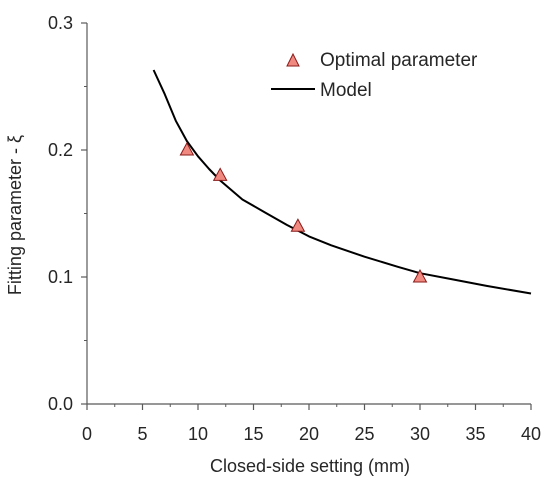 This screenshot has width=550, height=481. I want to click on x-tick-label: 20, so click(309, 434).